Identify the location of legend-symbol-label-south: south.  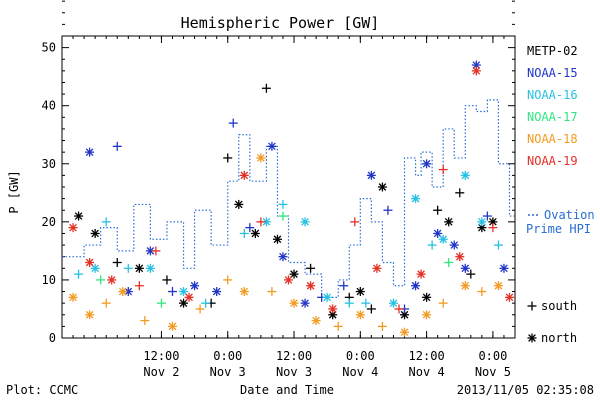
(559, 306).